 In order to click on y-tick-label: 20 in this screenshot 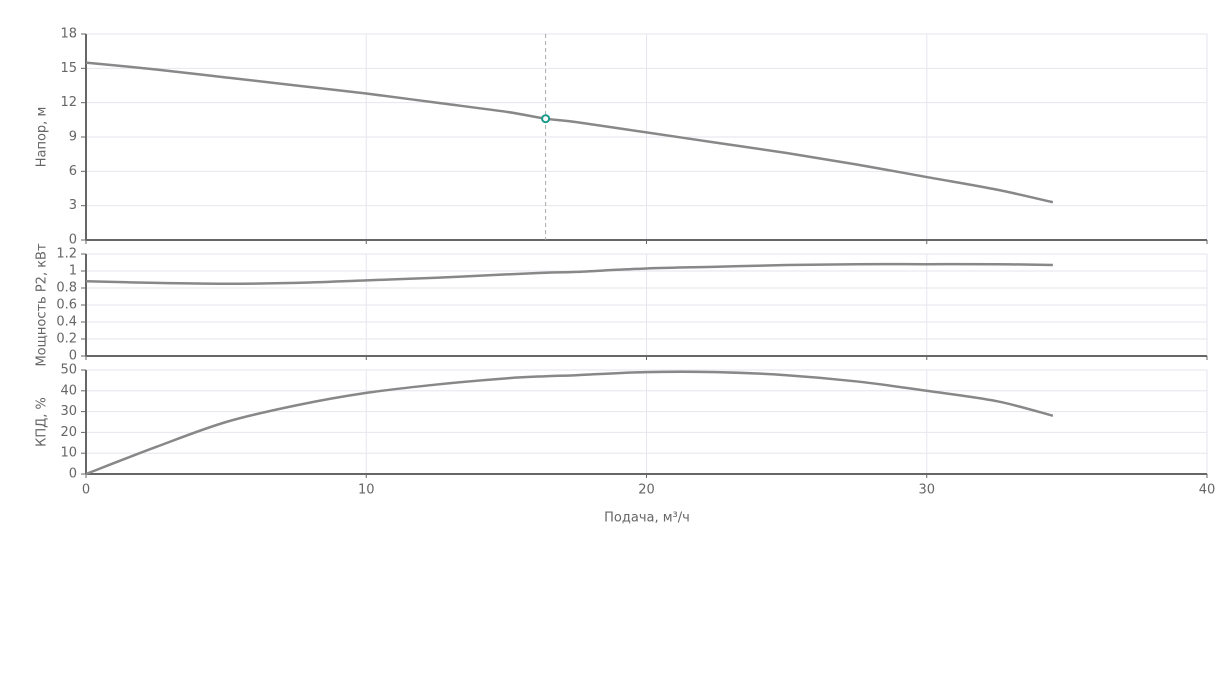, I will do `click(68, 432)`.